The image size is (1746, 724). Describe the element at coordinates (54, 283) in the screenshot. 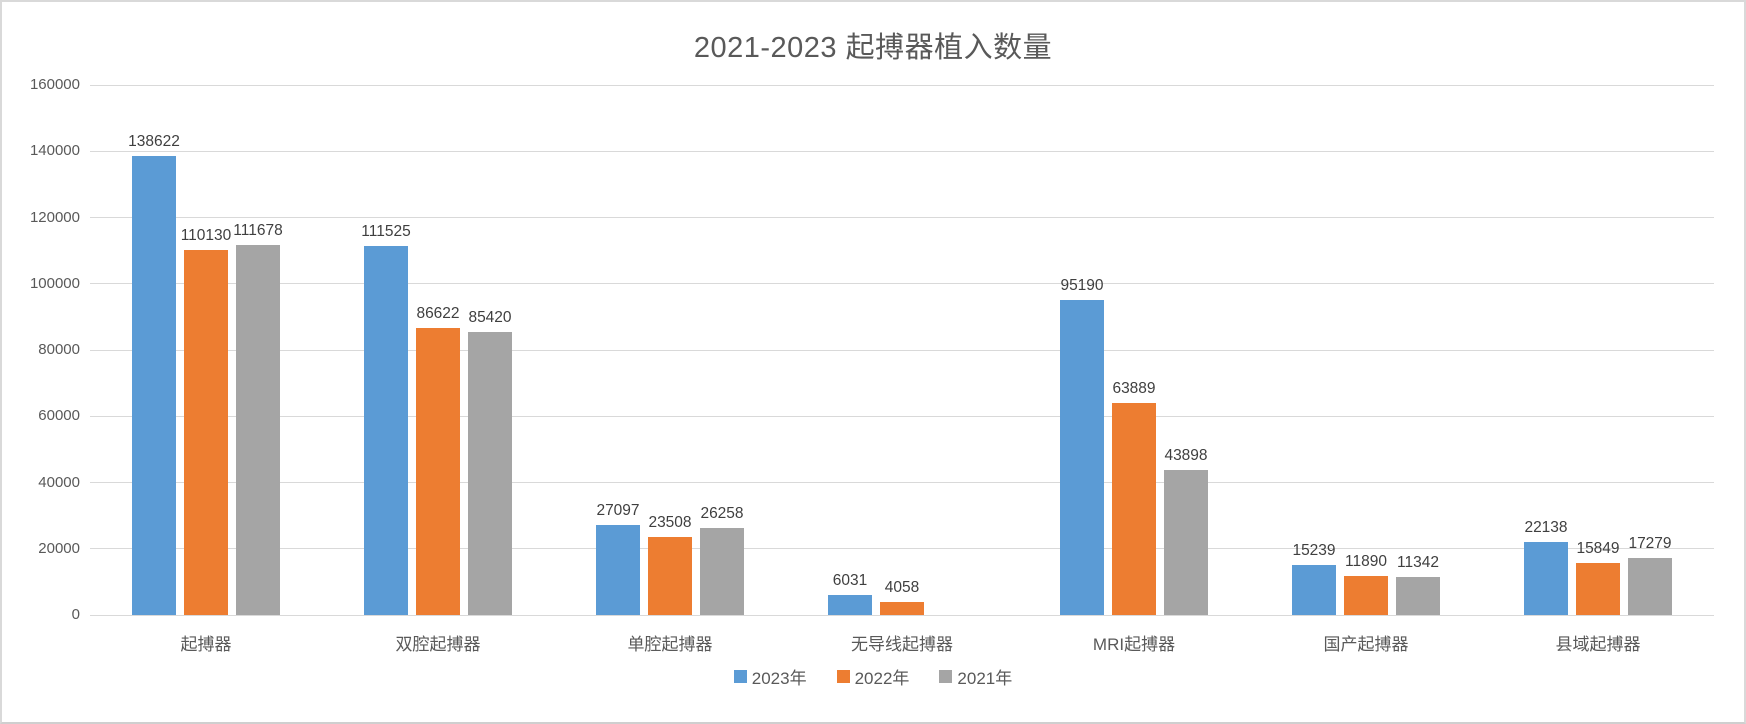

I see `y-axis-tick-label: 100000` at that location.